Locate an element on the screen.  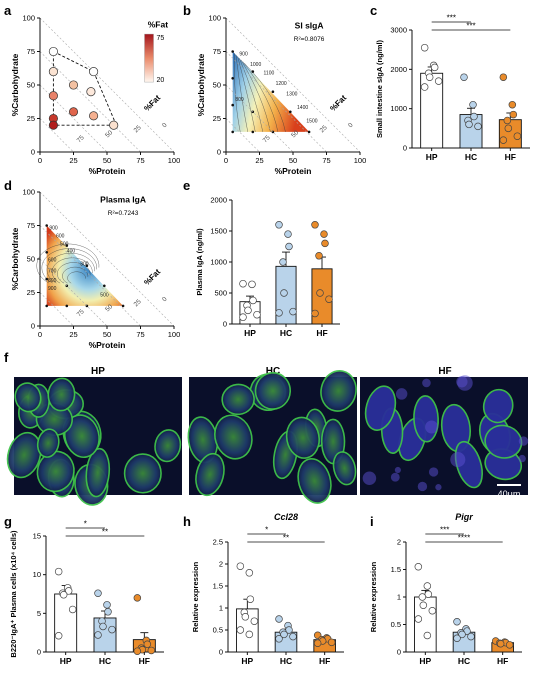
contour-label: 1000 is located at coordinates (255, 65).